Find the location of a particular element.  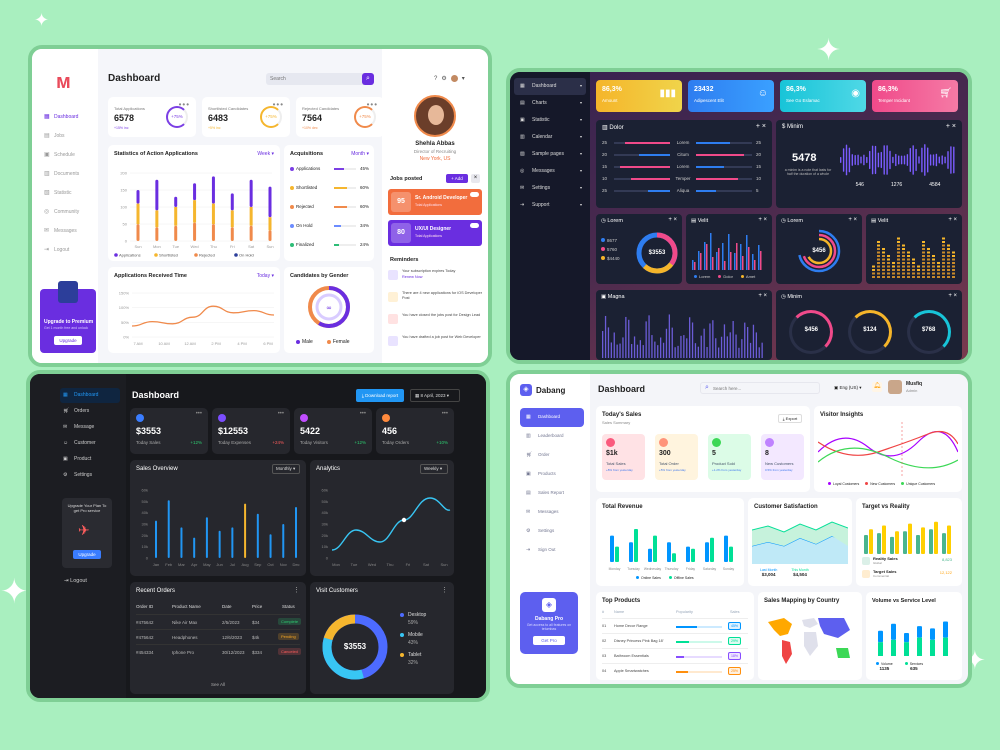

sidebar-item-sign-out: ⇥ Sign Out is located at coordinates (552, 550).